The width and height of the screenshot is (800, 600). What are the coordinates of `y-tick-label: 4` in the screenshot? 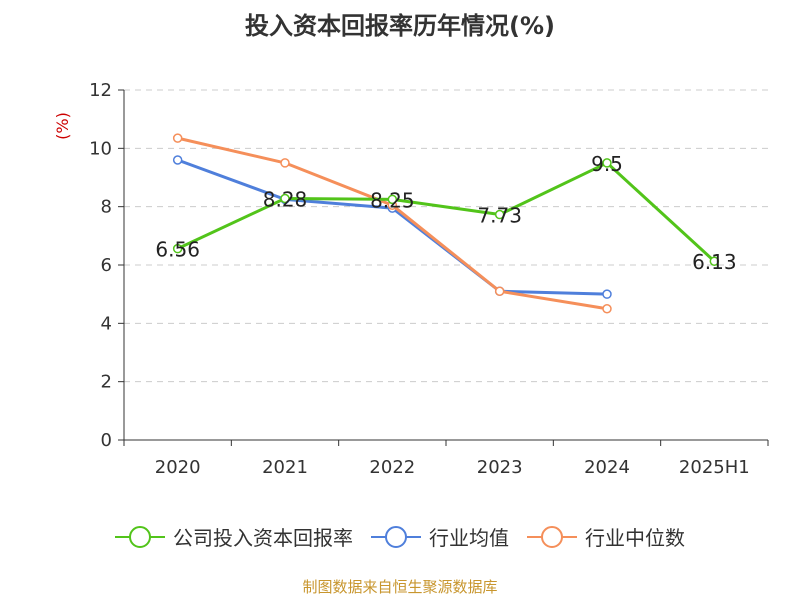 It's located at (106, 323).